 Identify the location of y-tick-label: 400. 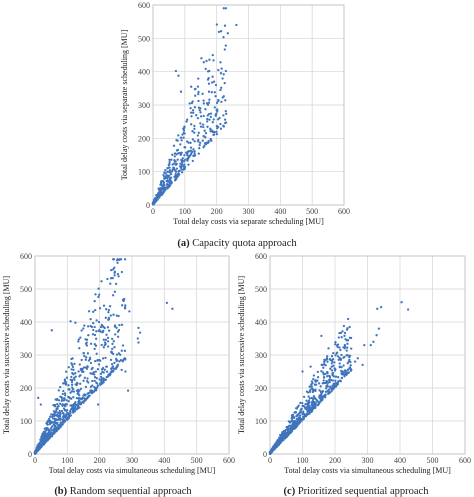
(26, 322).